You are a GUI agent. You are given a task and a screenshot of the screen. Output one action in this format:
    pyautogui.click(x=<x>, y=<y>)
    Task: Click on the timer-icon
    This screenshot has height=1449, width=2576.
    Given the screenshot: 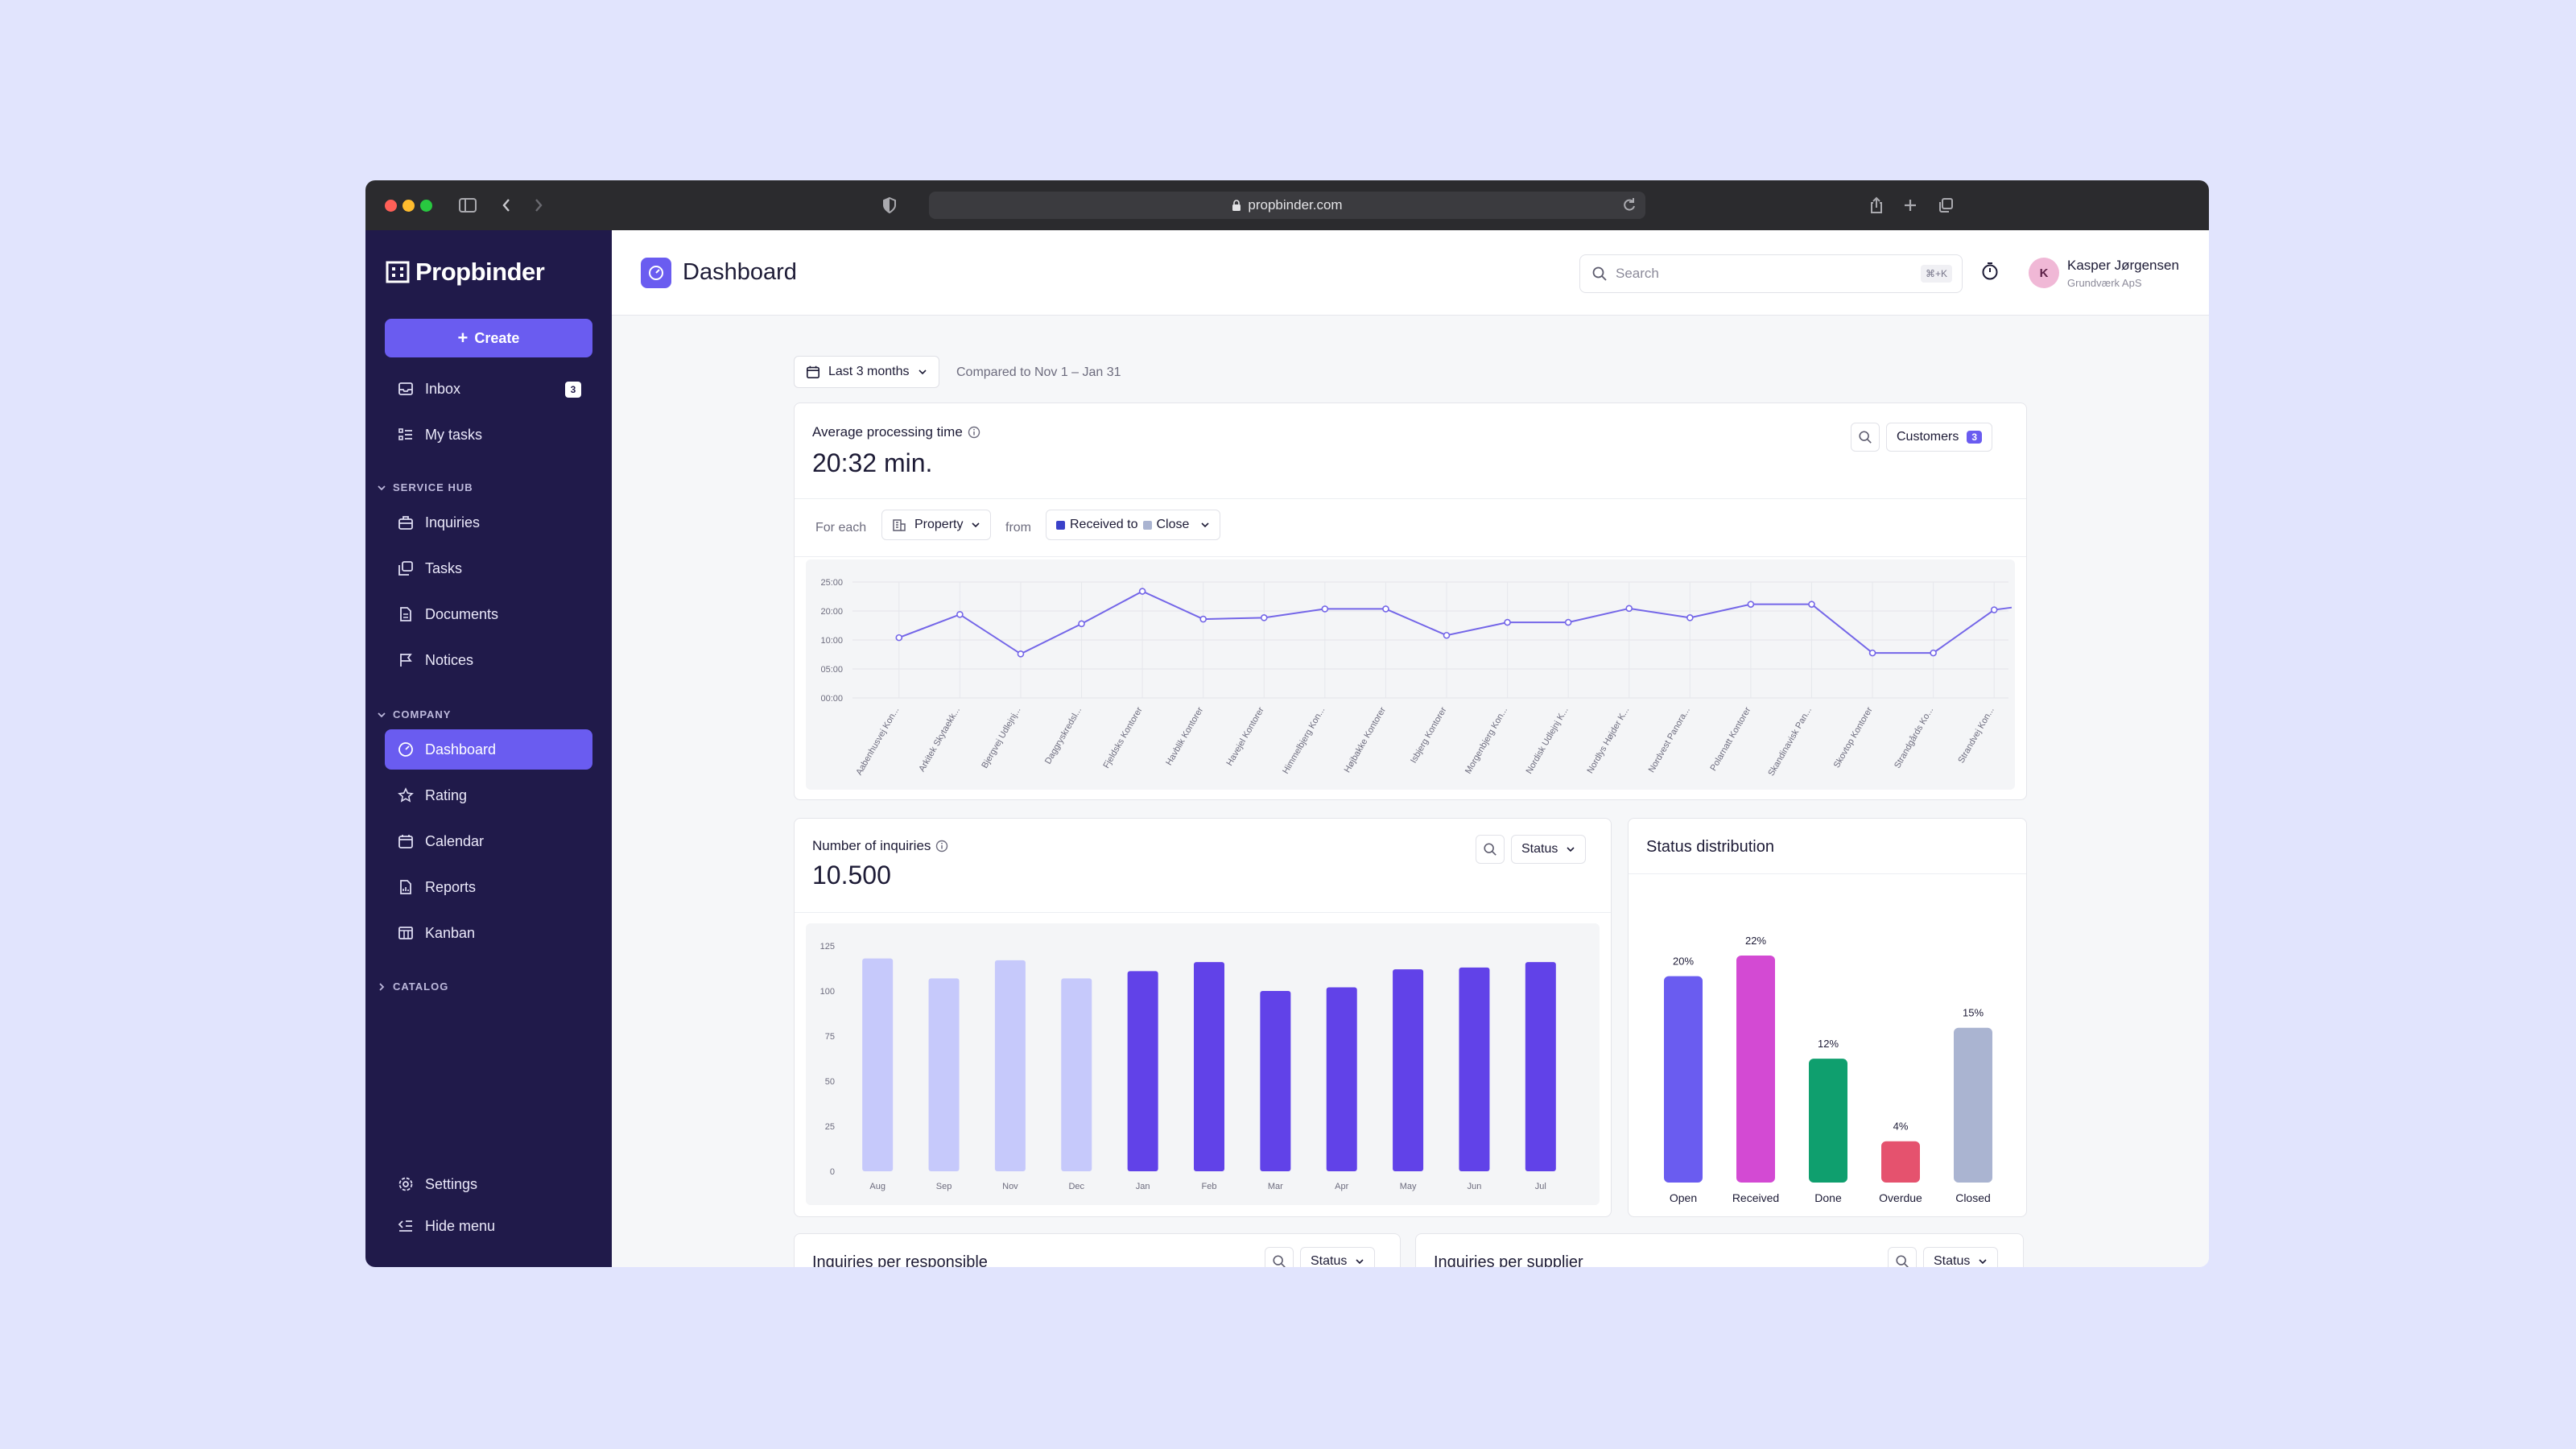 What is the action you would take?
    pyautogui.click(x=1990, y=273)
    